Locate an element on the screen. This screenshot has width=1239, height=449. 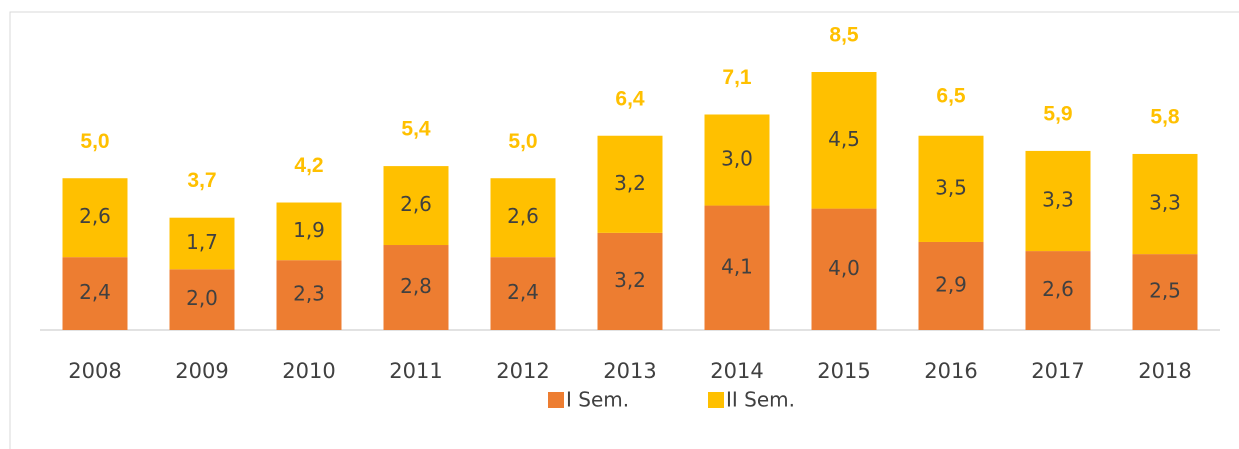
value-label: 4,0 is located at coordinates (844, 268).